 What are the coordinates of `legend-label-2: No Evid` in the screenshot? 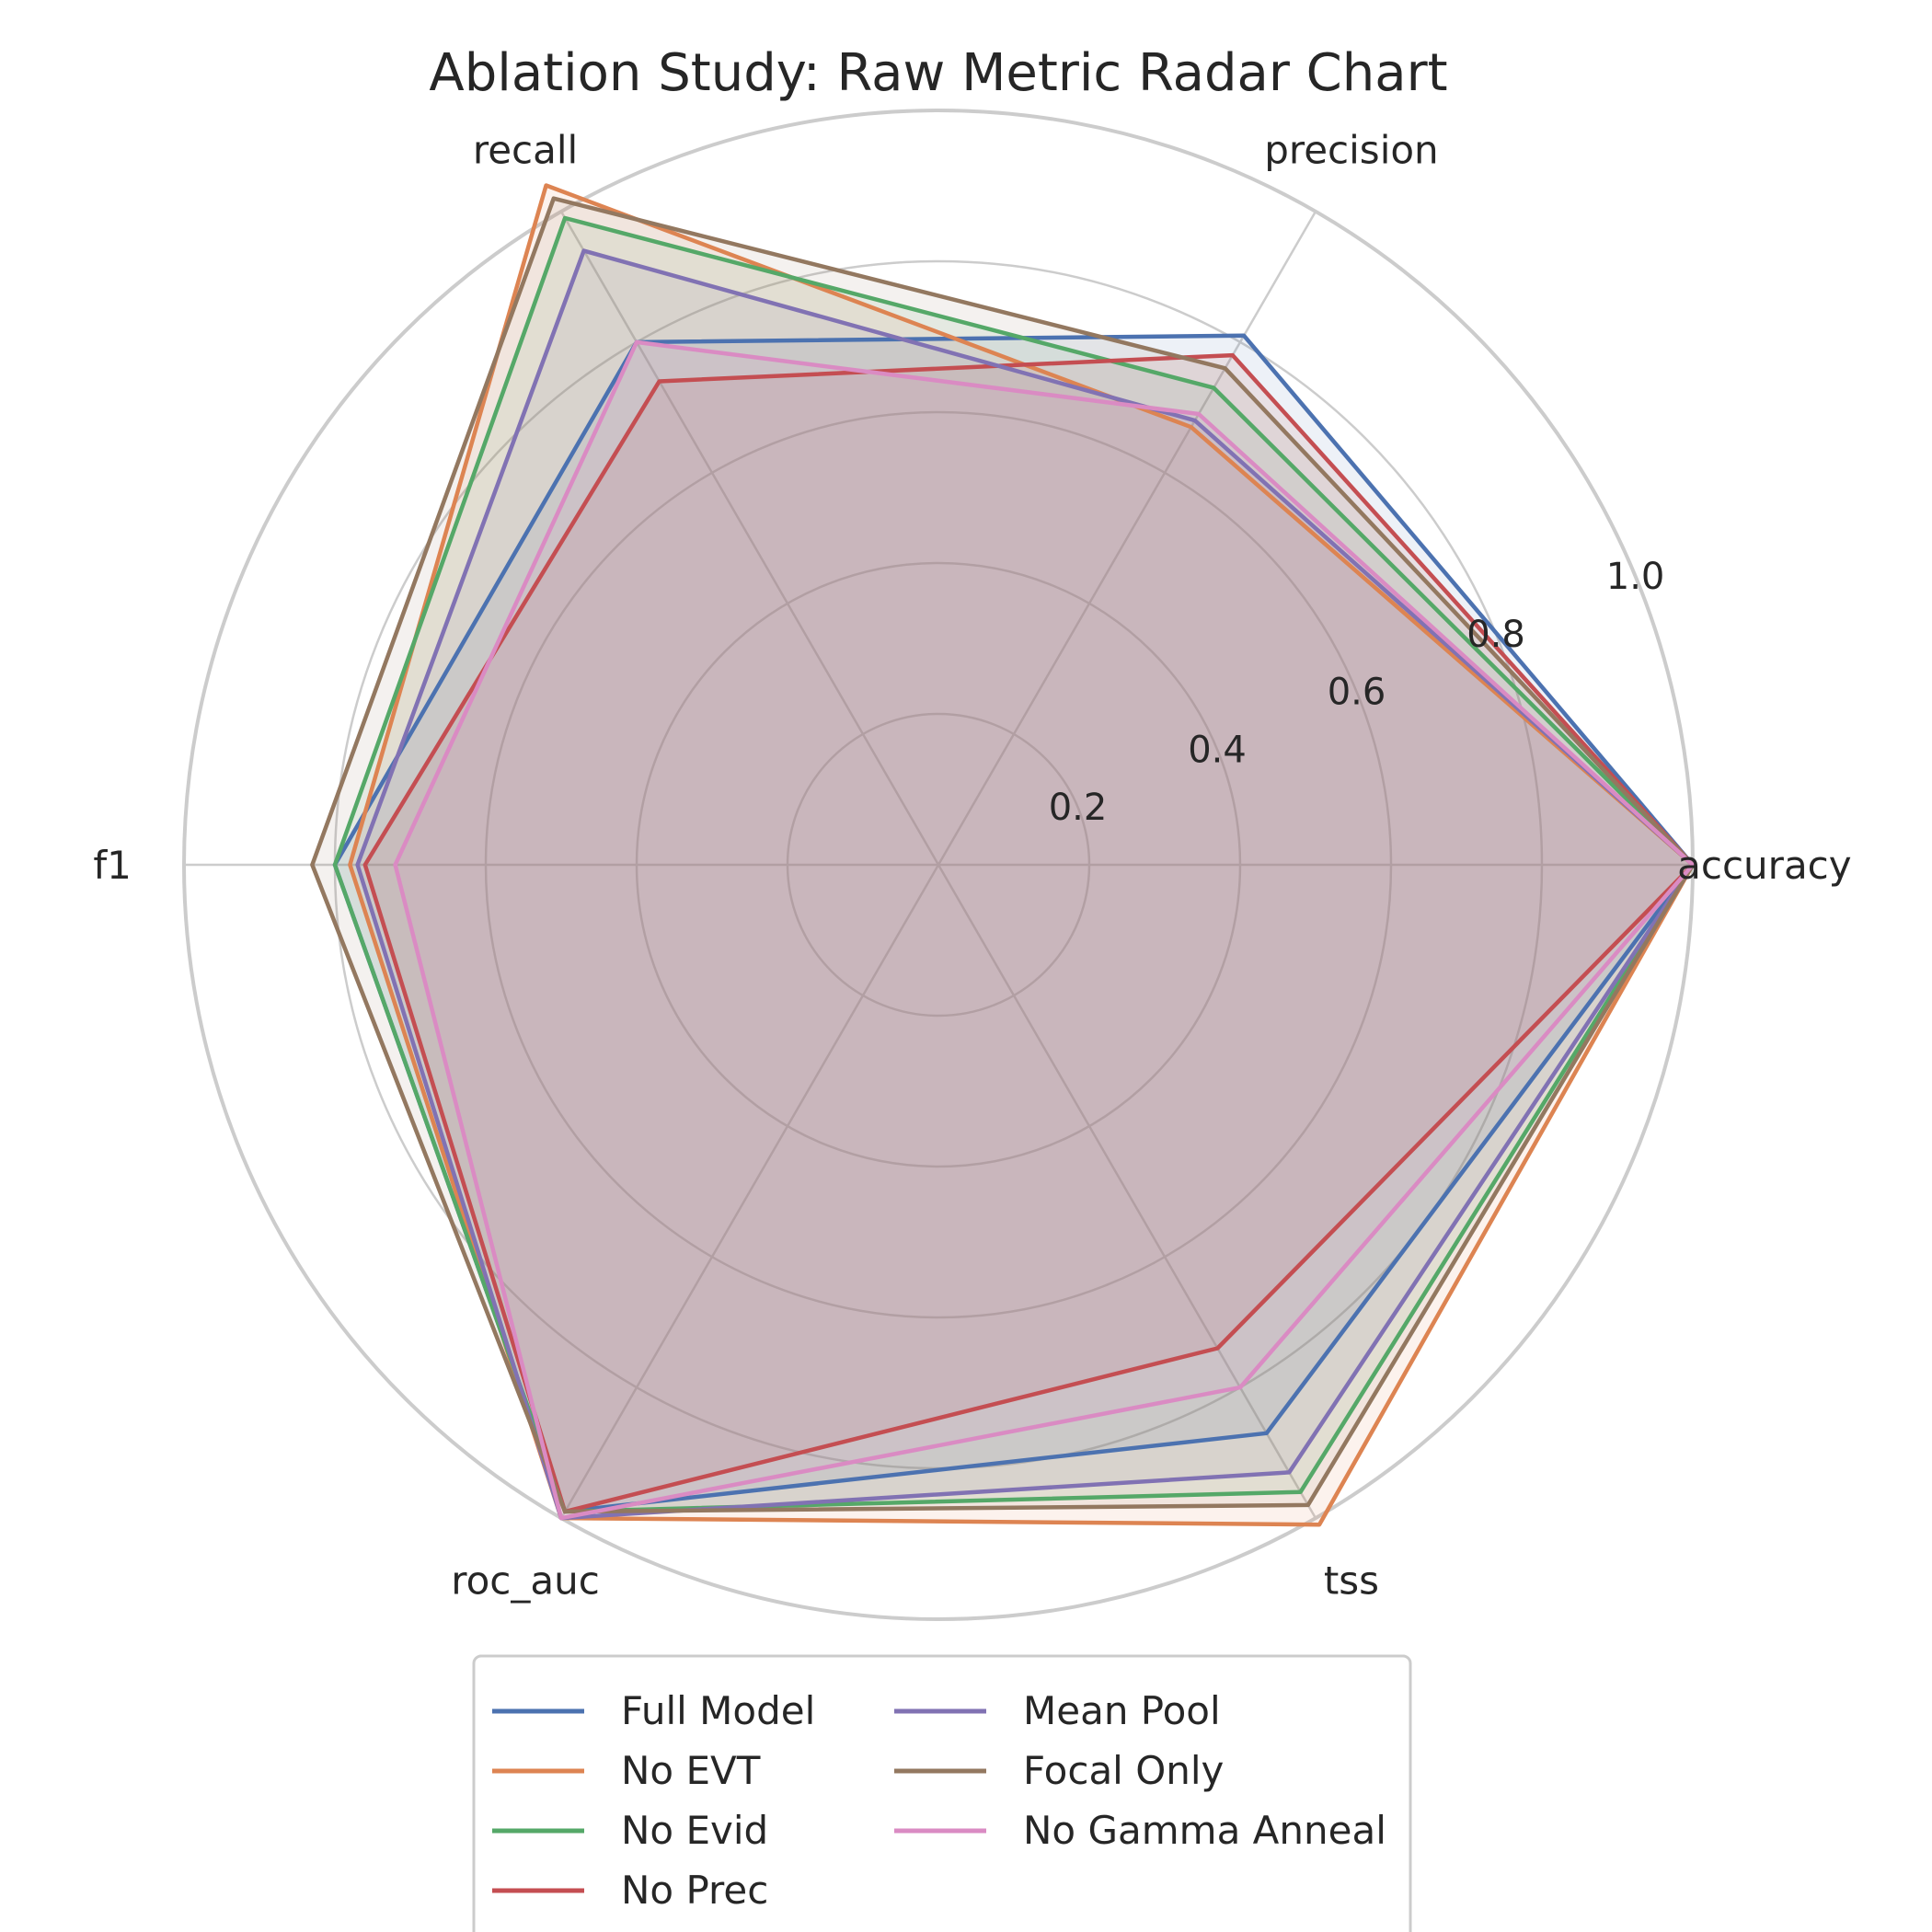 It's located at (694, 1830).